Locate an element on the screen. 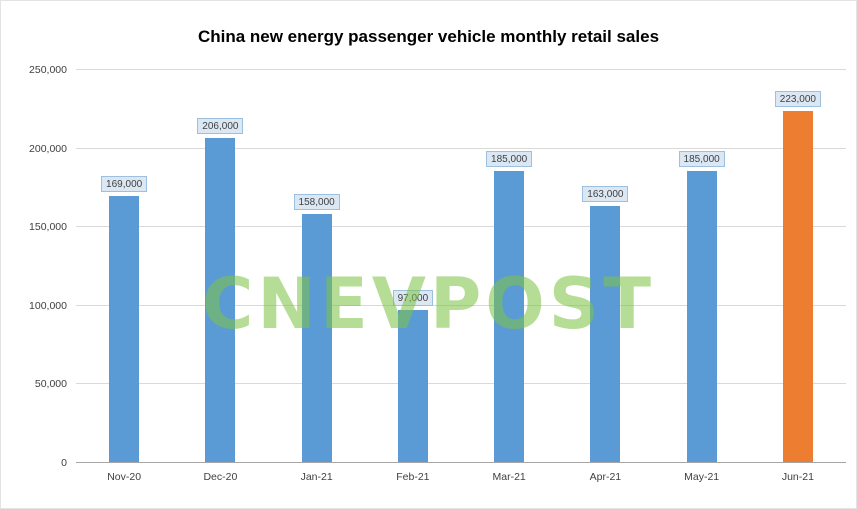 The image size is (857, 509). x-tick-label: Feb-21 is located at coordinates (413, 477).